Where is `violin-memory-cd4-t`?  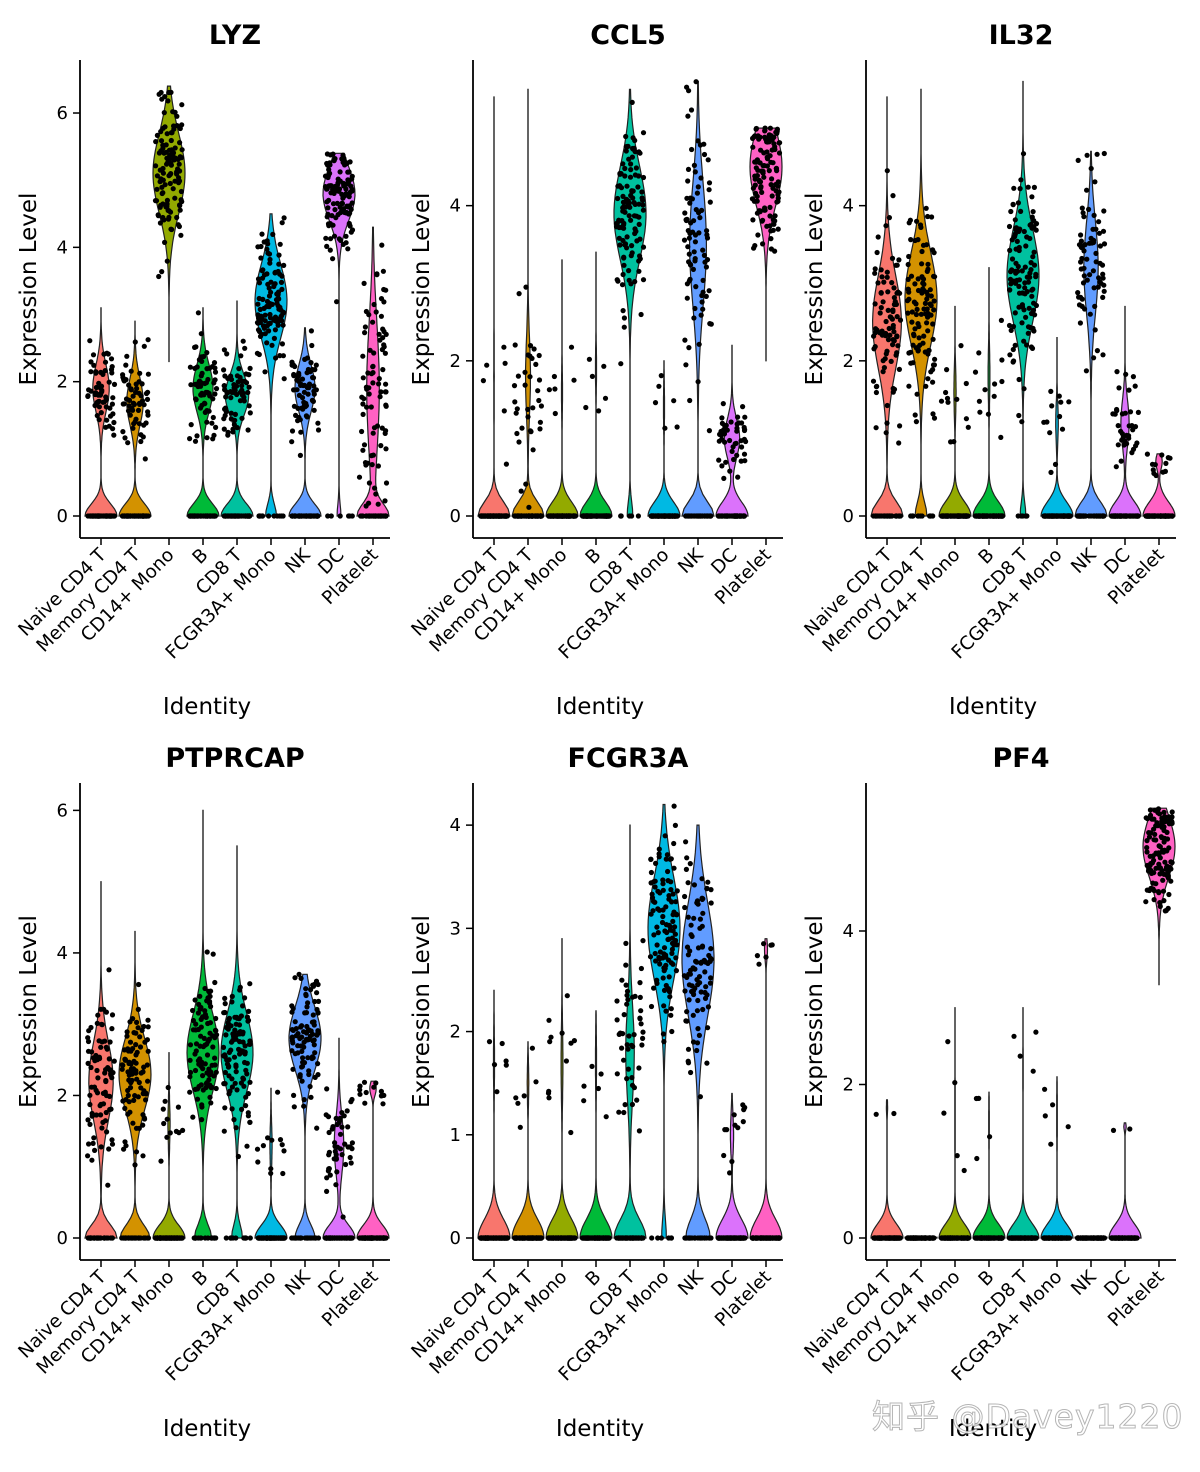 violin-memory-cd4-t is located at coordinates (528, 1141).